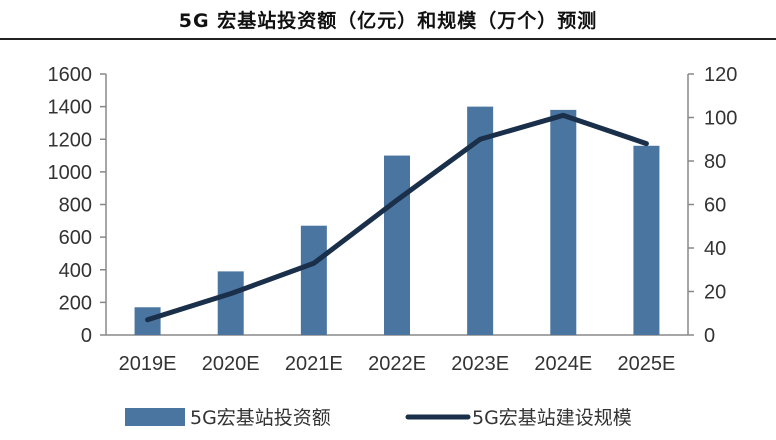  Describe the element at coordinates (709, 336) in the screenshot. I see `right-tick-label: 0` at that location.